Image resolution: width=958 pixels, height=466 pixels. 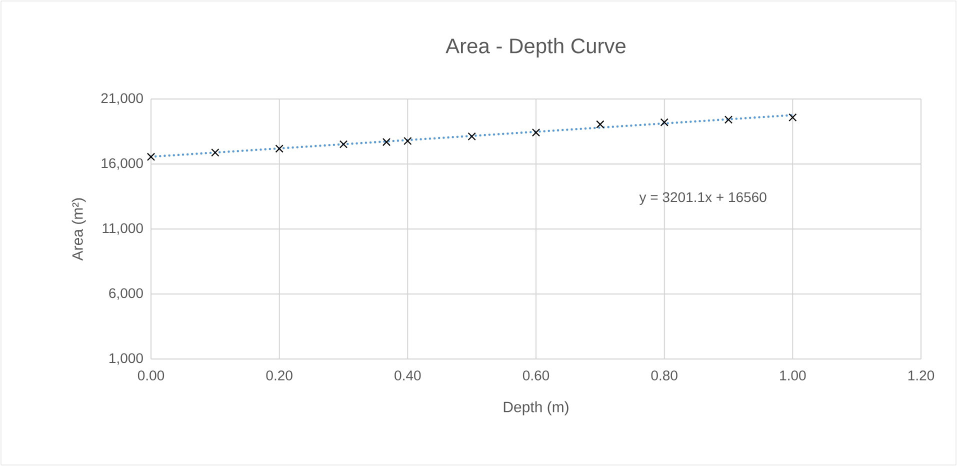 I want to click on x-tick-label: 0.40, so click(x=407, y=375).